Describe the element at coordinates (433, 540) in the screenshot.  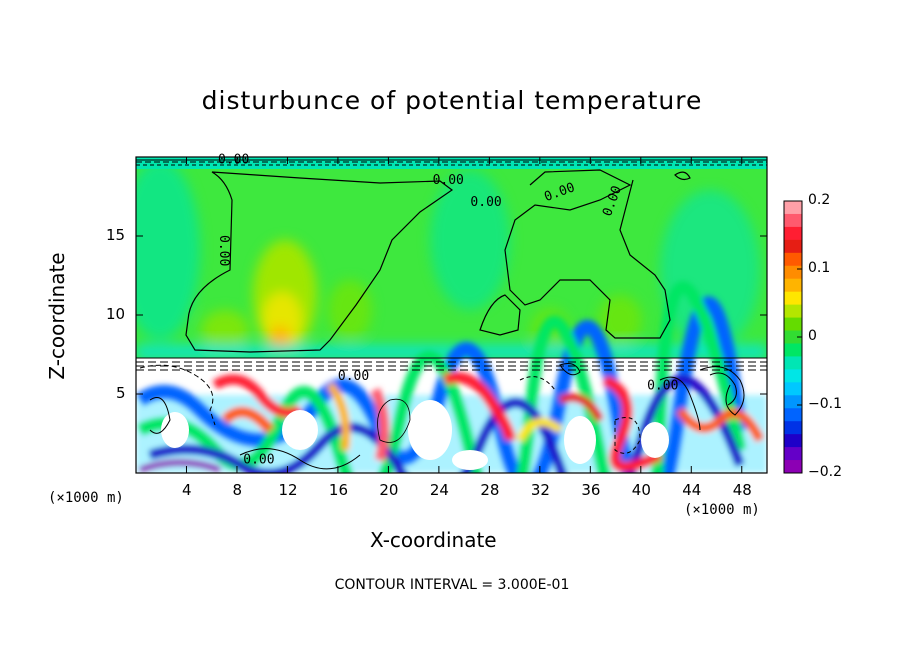
I see `x-axis-label: X-coordinate` at that location.